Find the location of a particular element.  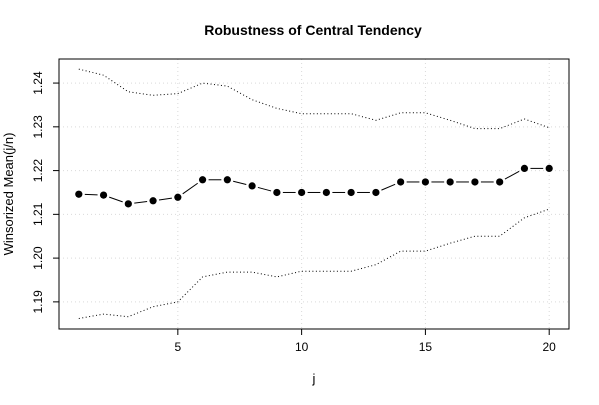

y-tick-label: 1.23 is located at coordinates (38, 127).